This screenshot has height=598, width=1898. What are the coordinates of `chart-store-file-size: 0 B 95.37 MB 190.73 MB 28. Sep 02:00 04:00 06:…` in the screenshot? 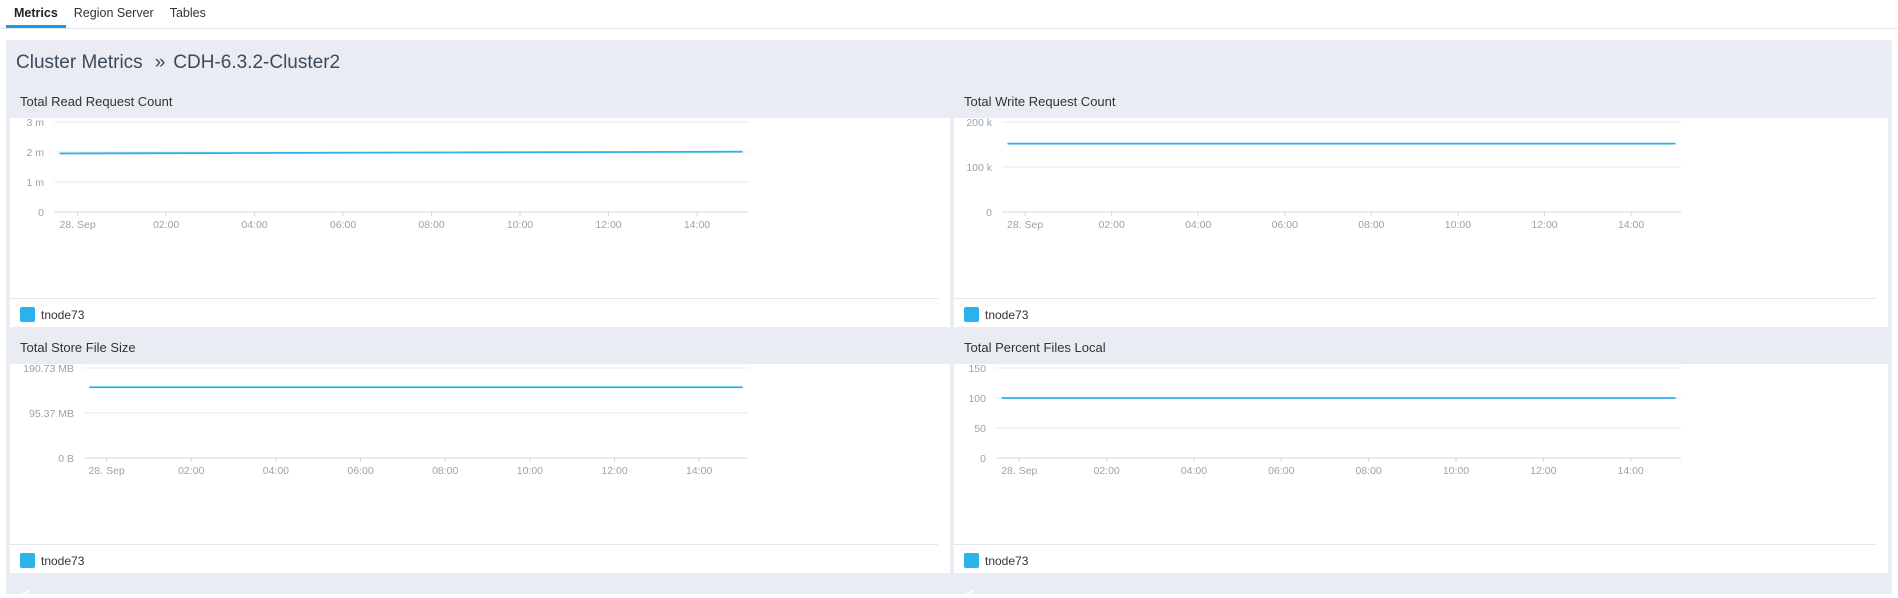 It's located at (385, 420).